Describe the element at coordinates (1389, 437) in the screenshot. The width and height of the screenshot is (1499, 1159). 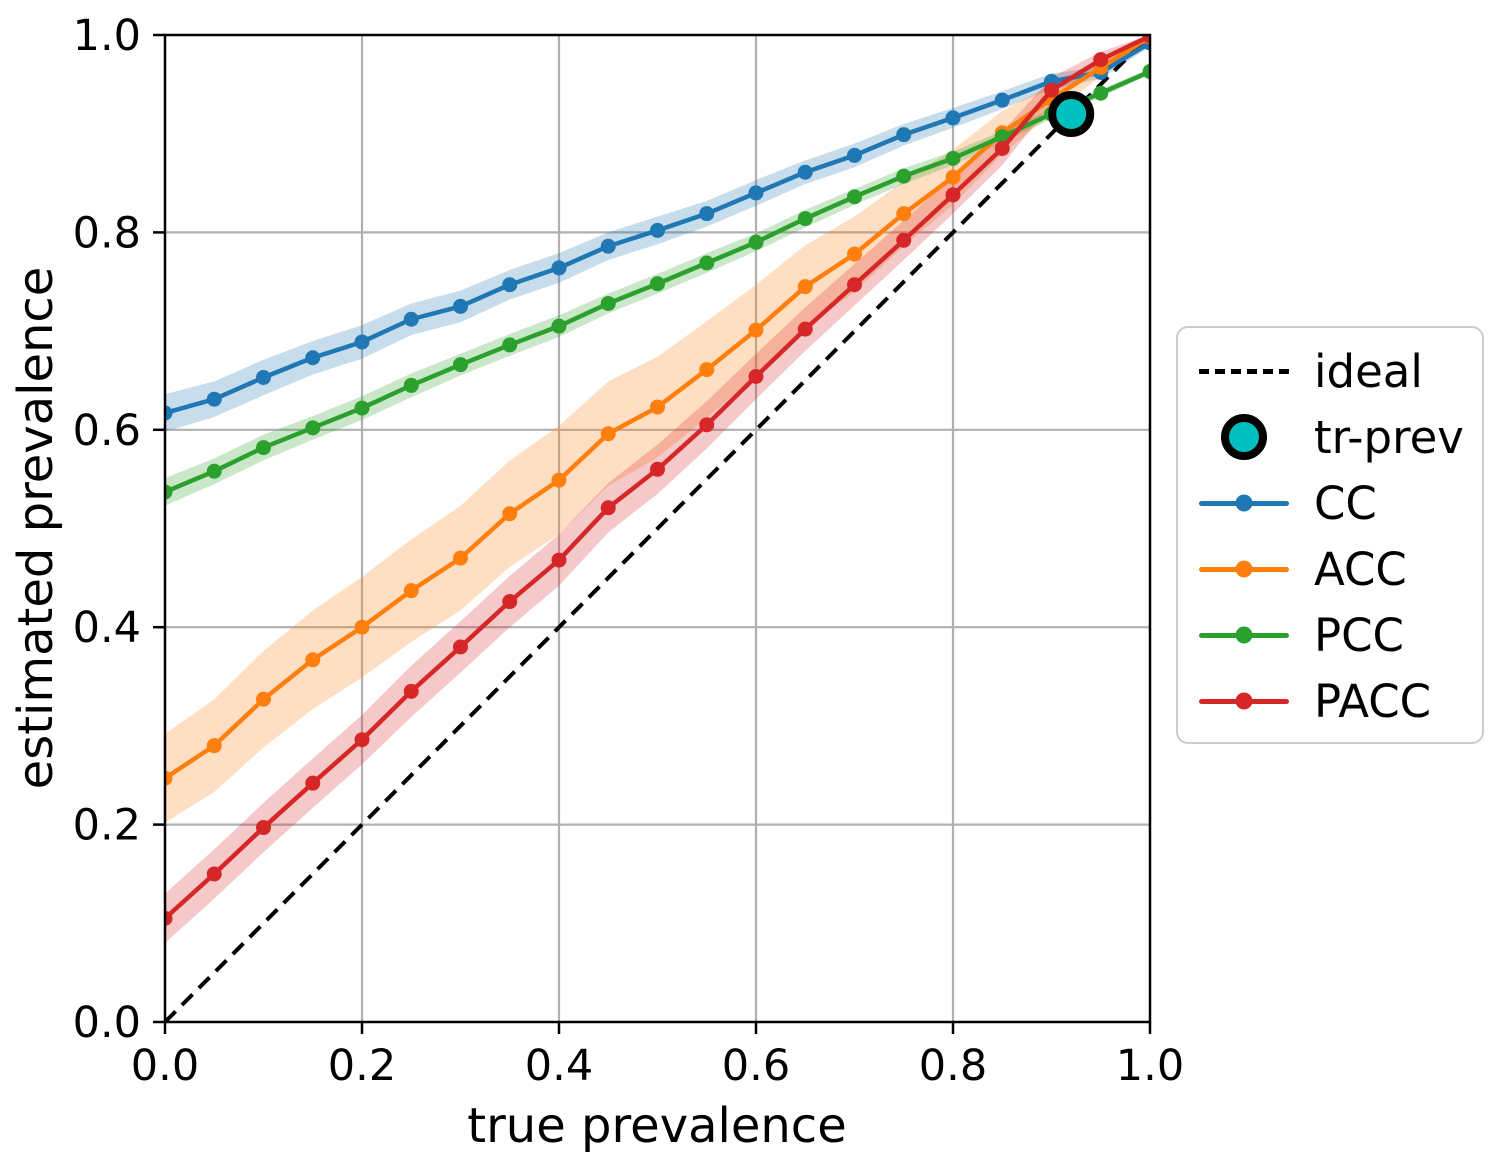
I see `legend-label: tr-prev` at that location.